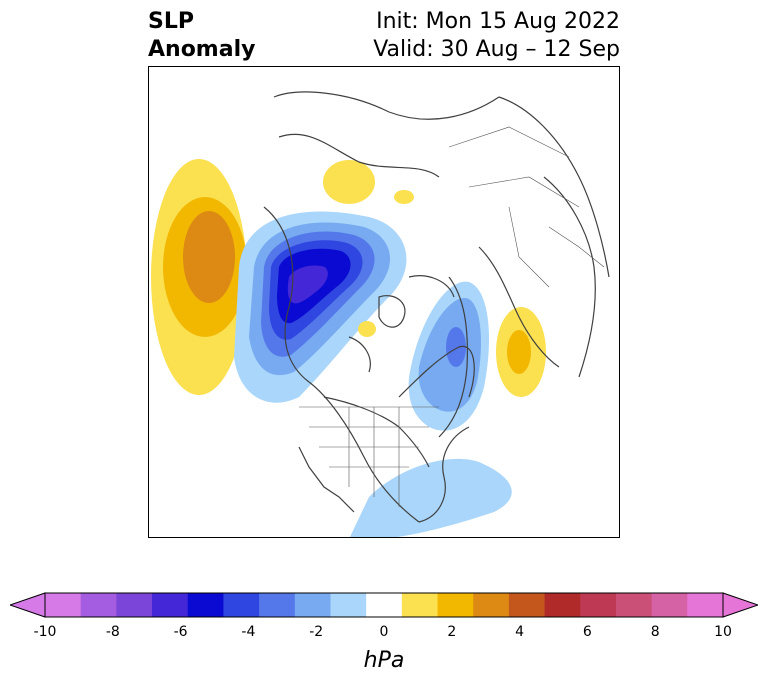 The width and height of the screenshot is (768, 684). What do you see at coordinates (202, 49) in the screenshot?
I see `title-line-2: Anomaly` at bounding box center [202, 49].